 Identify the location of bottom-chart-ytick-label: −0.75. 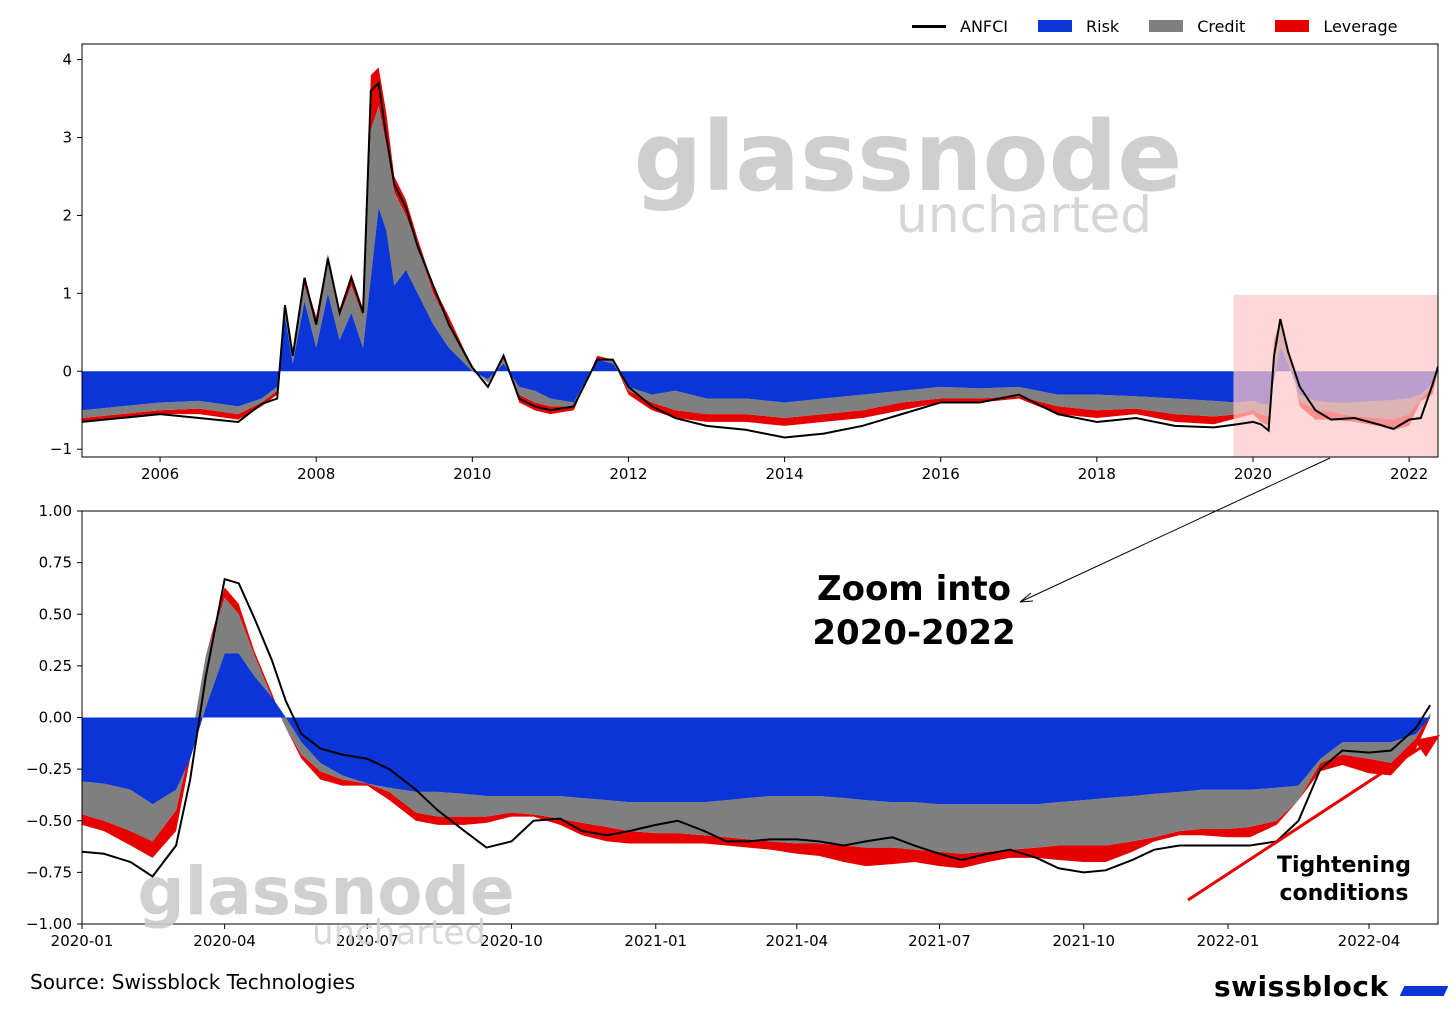
(49, 872).